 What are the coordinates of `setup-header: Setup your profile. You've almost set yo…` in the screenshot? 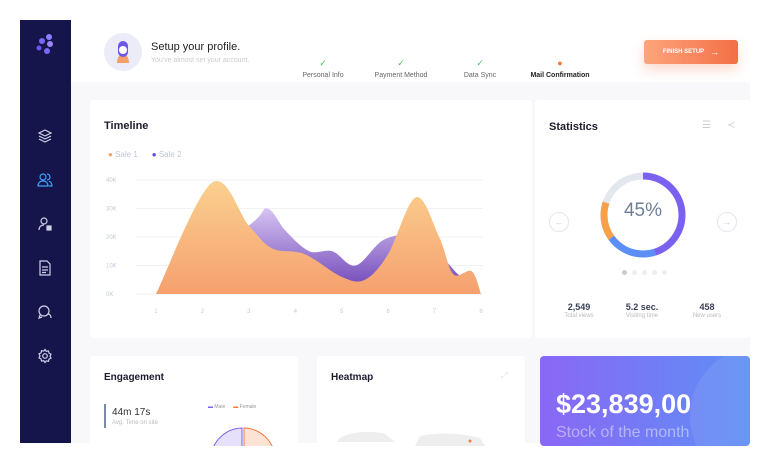 It's located at (410, 51).